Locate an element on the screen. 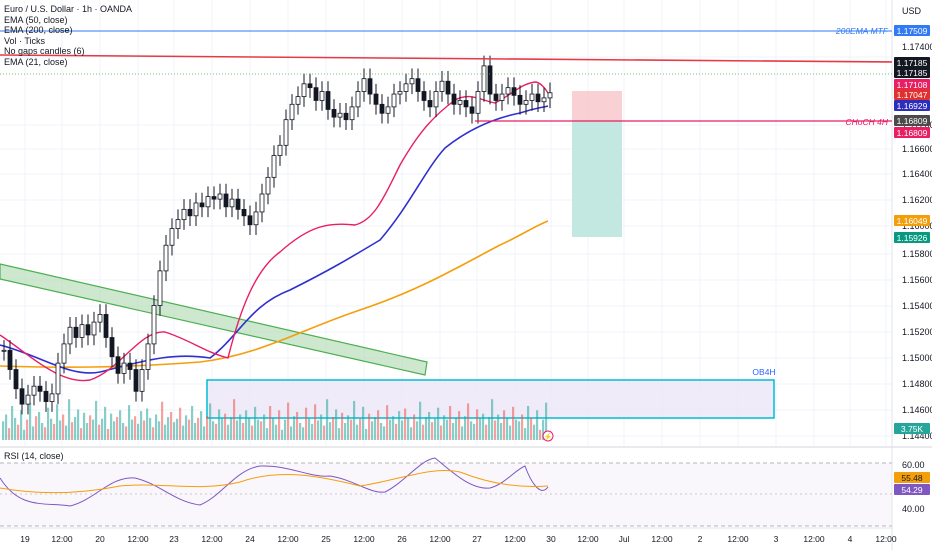  time-tick: 27 is located at coordinates (477, 539).